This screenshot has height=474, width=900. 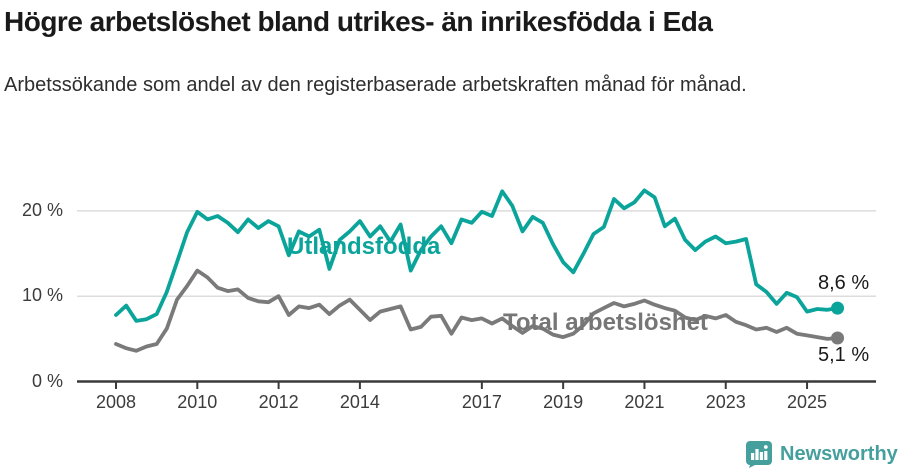 I want to click on x-tick-label: 2019, so click(x=563, y=402).